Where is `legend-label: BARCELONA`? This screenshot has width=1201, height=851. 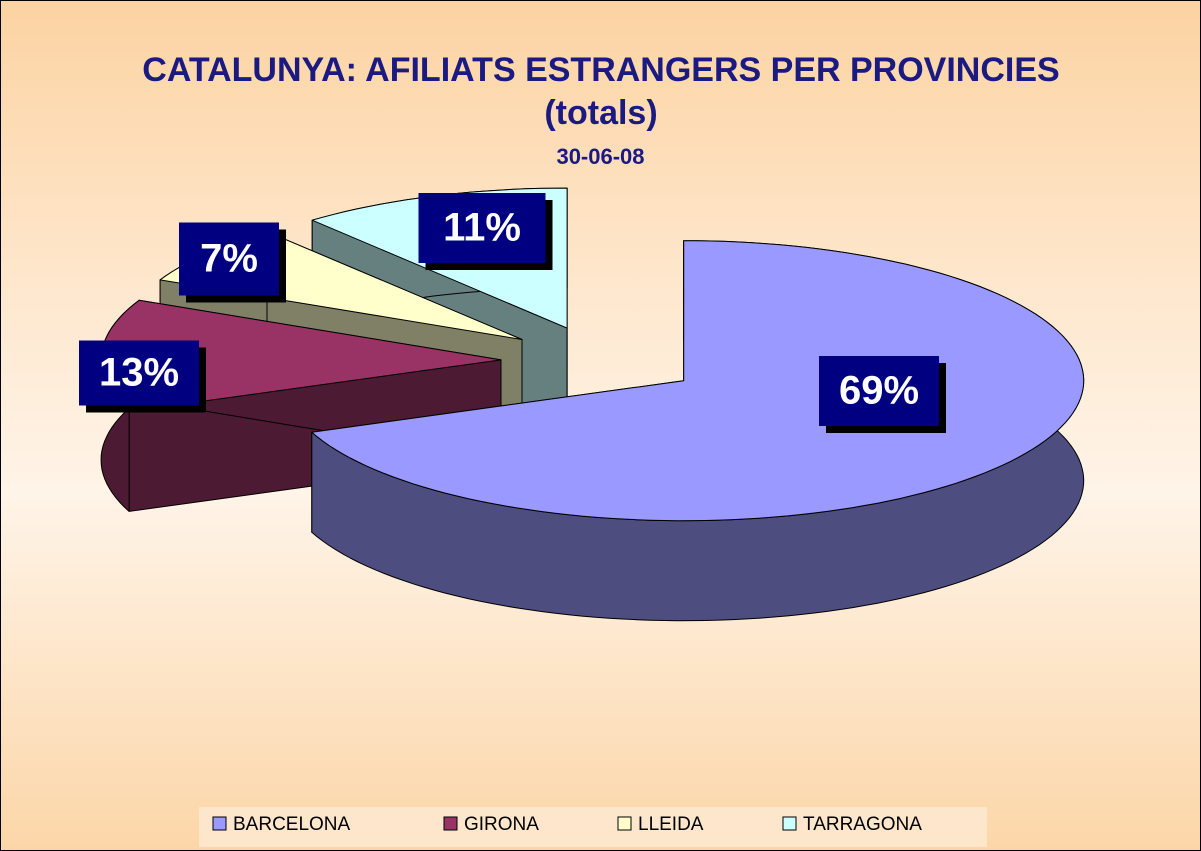 legend-label: BARCELONA is located at coordinates (292, 824).